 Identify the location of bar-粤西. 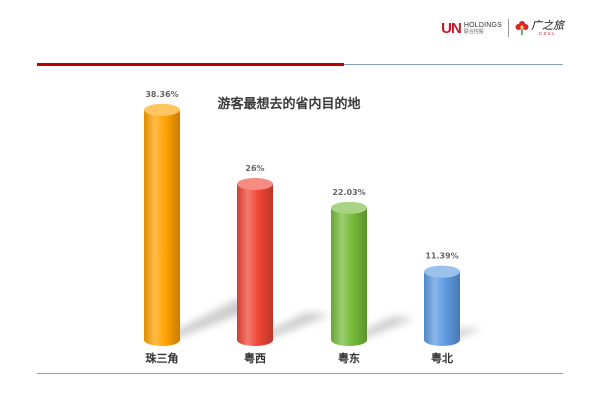
(255, 265).